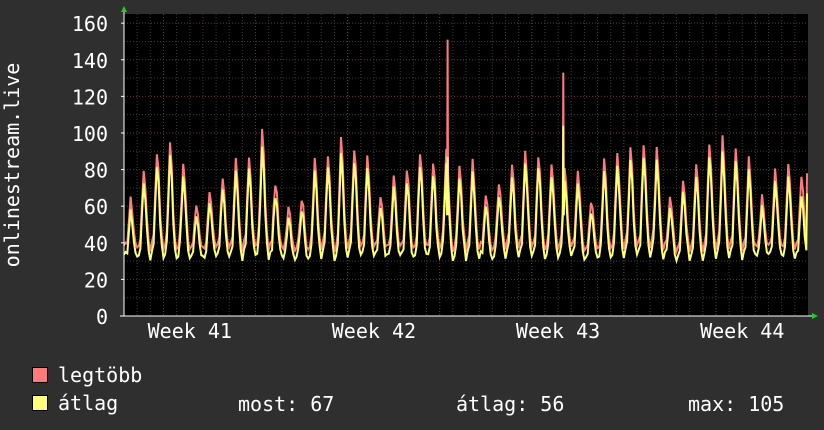  I want to click on stat-current: most: 67, so click(286, 404).